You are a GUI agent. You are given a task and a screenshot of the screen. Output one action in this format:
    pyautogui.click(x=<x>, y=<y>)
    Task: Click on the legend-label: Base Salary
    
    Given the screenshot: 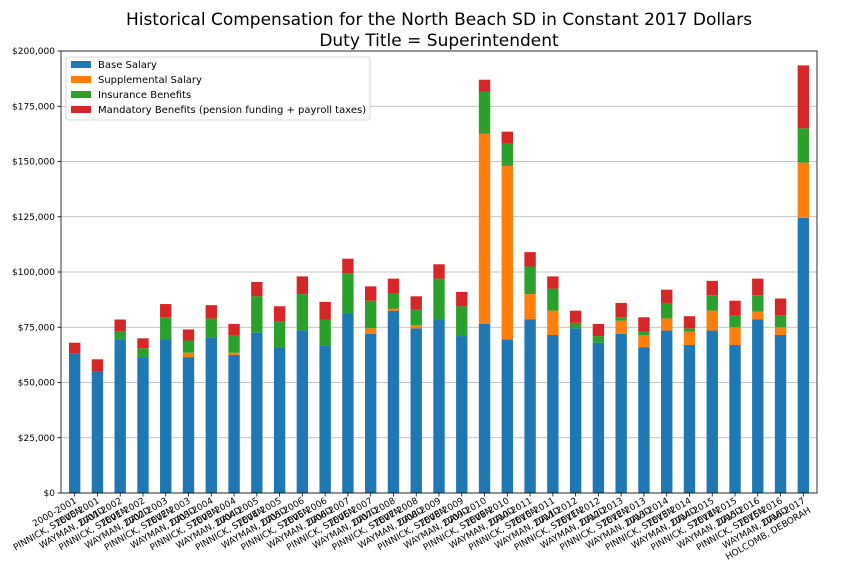 What is the action you would take?
    pyautogui.click(x=127, y=65)
    